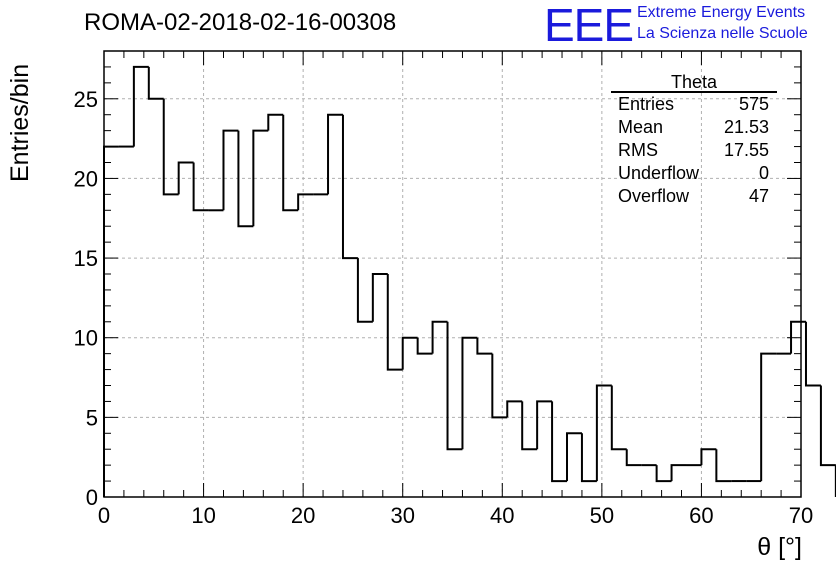  I want to click on y-tick-label: 25, so click(86, 99).